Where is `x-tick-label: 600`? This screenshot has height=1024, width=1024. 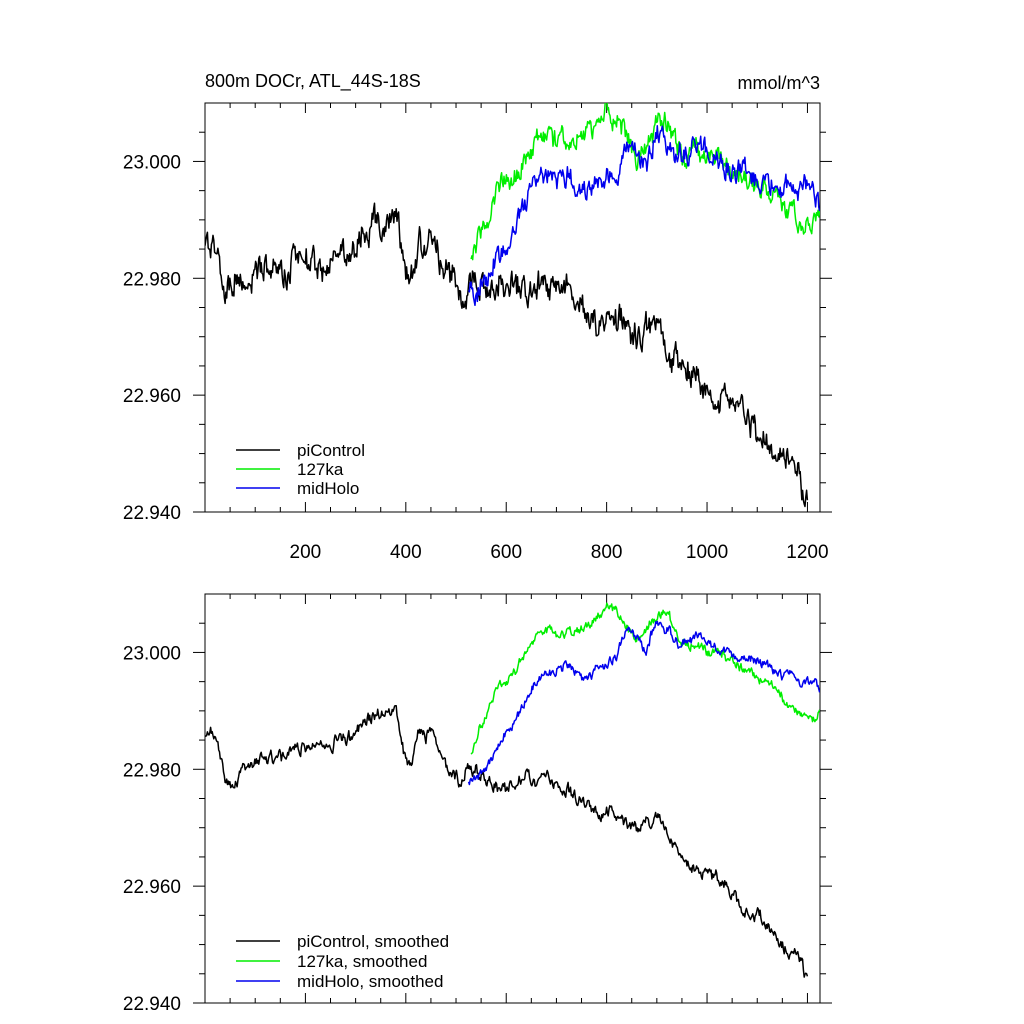 x-tick-label: 600 is located at coordinates (506, 552).